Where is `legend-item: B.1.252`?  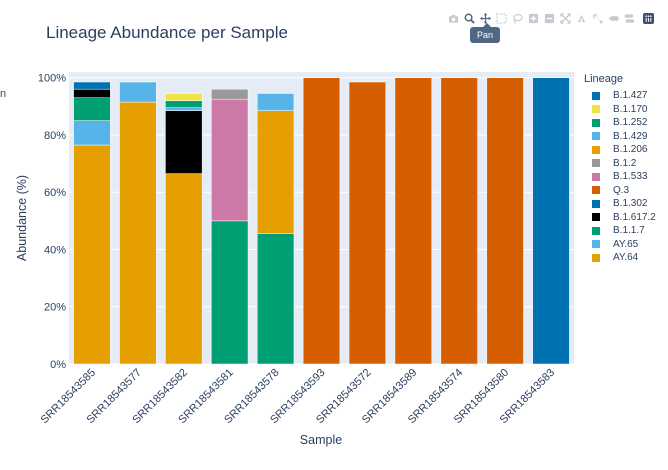 legend-item: B.1.252 is located at coordinates (620, 123).